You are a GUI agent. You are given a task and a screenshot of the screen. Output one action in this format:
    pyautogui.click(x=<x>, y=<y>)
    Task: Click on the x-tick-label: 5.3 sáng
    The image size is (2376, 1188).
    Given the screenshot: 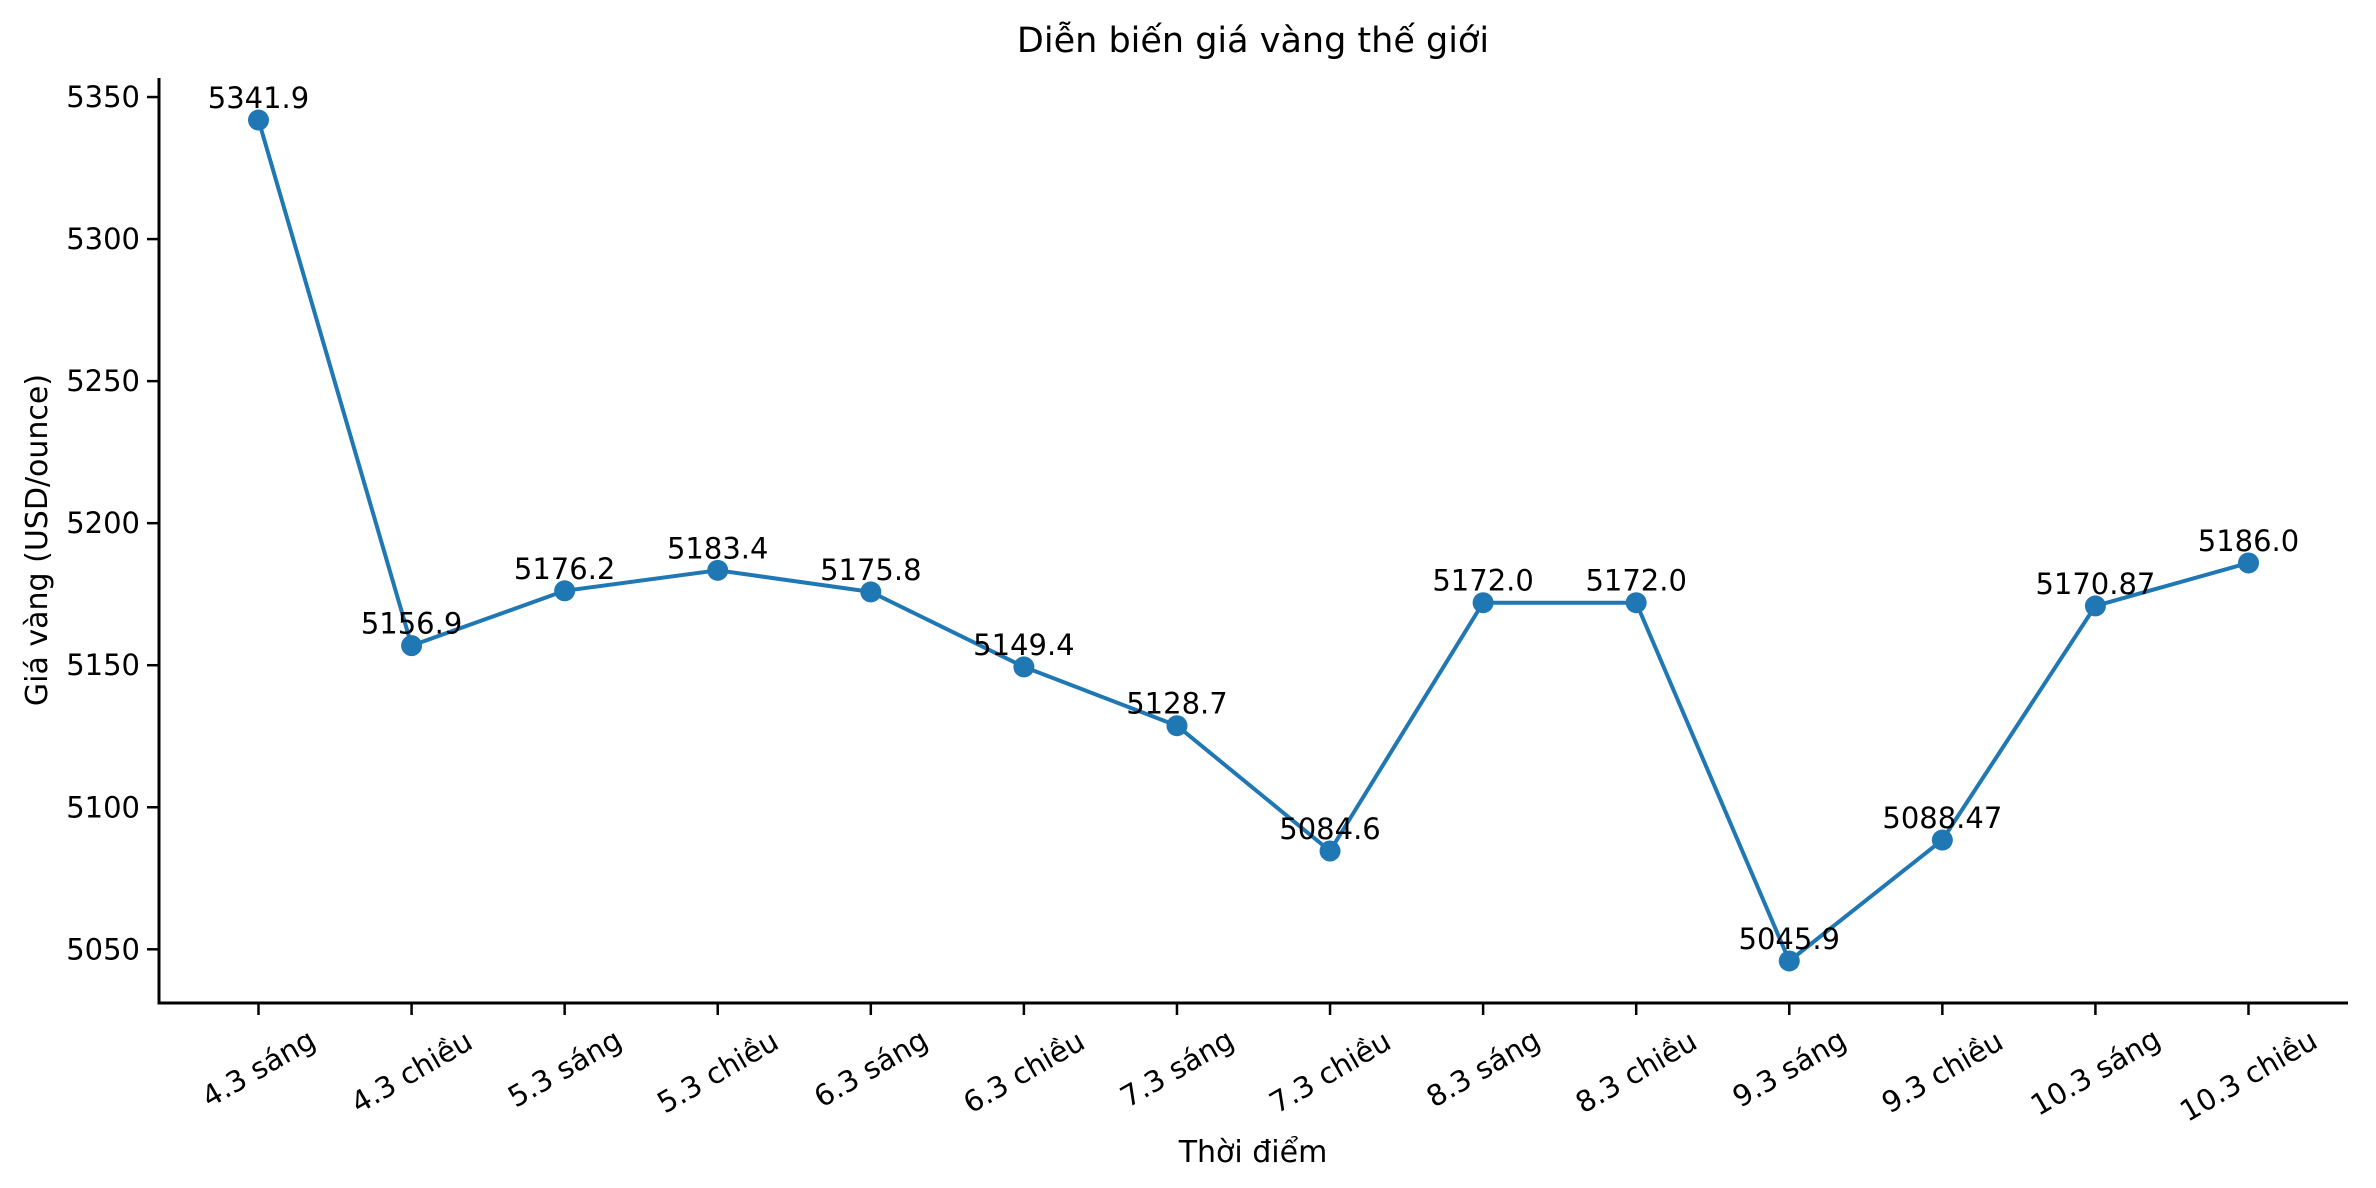 What is the action you would take?
    pyautogui.click(x=564, y=1068)
    